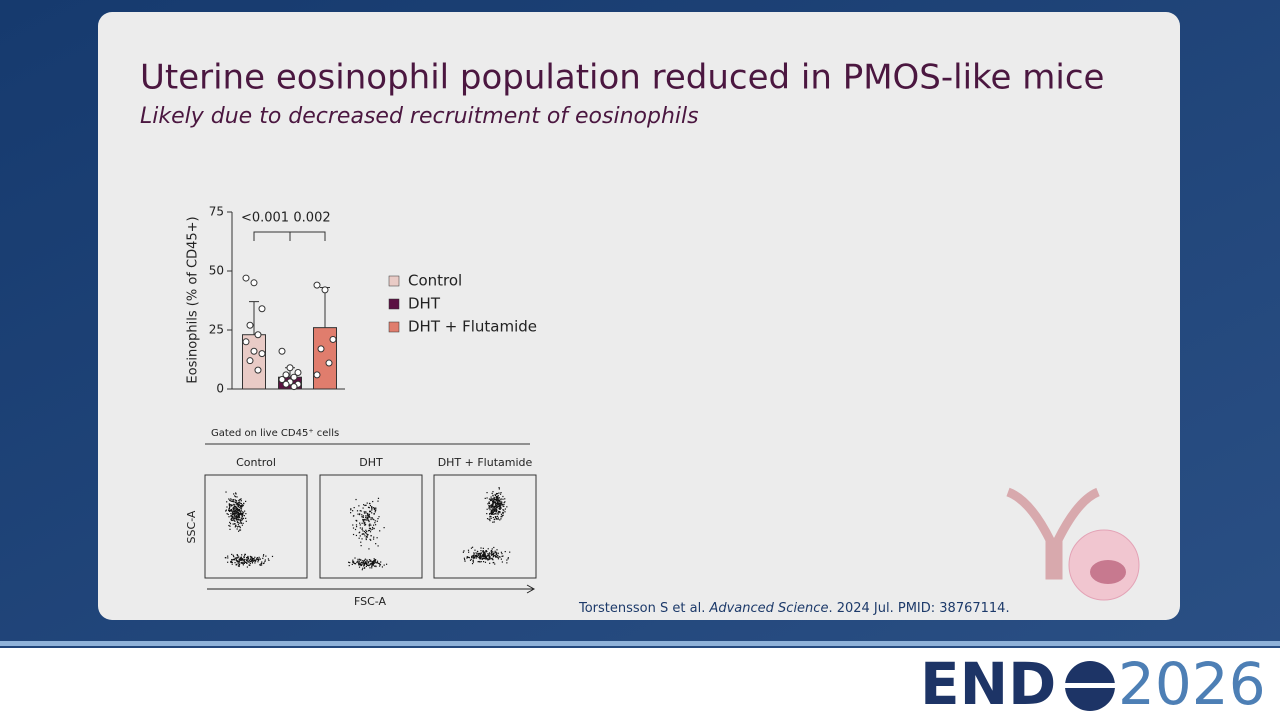  I want to click on illustration, so click(1073, 544).